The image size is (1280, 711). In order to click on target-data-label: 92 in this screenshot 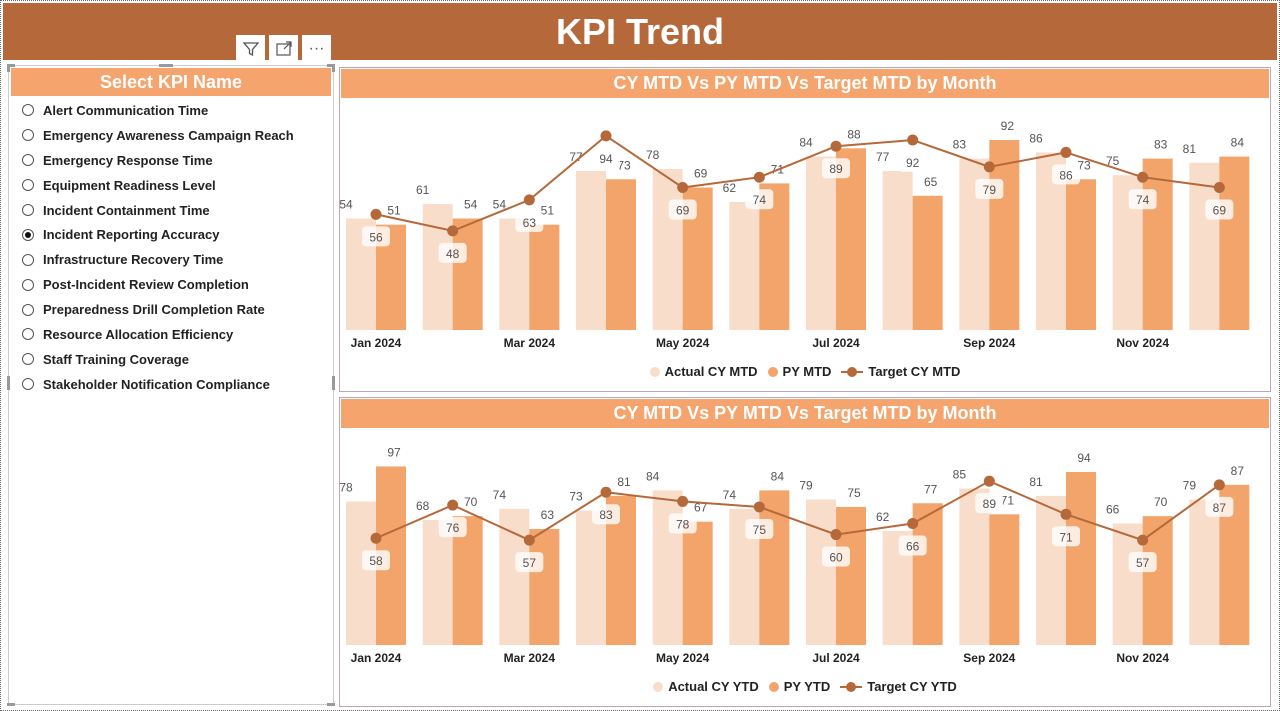, I will do `click(913, 163)`.